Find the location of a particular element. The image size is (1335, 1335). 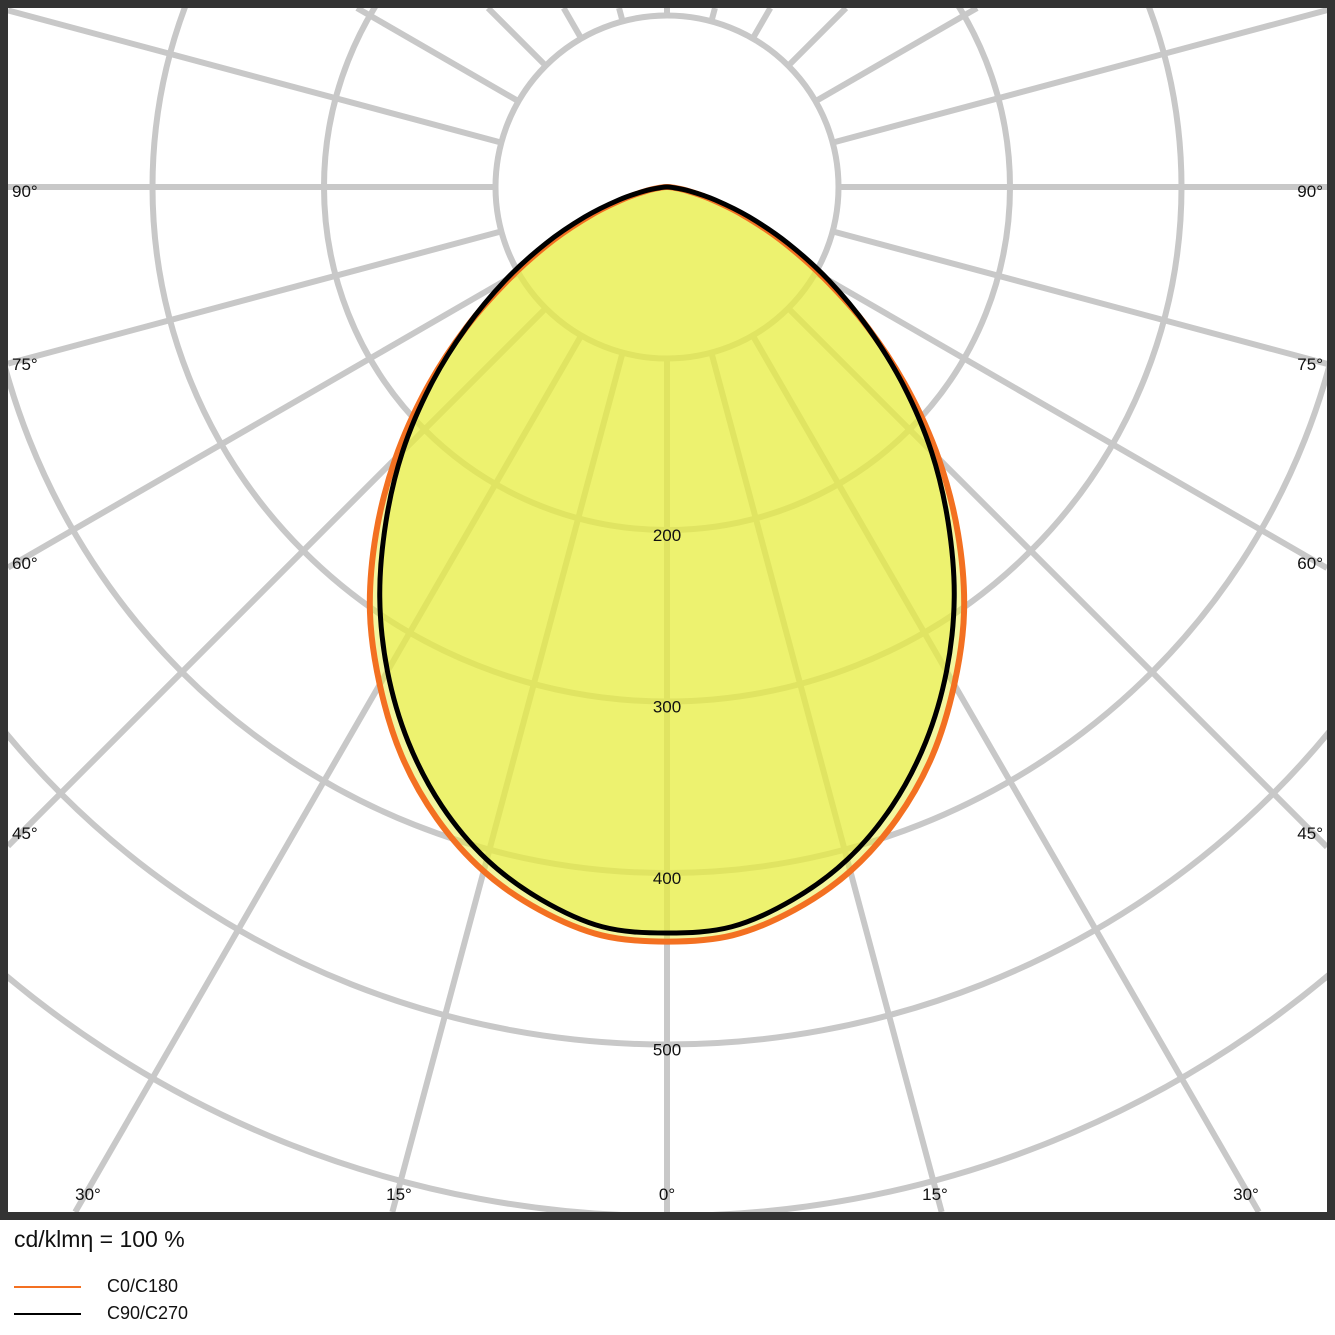

radial-tick-label: 400 is located at coordinates (667, 878).